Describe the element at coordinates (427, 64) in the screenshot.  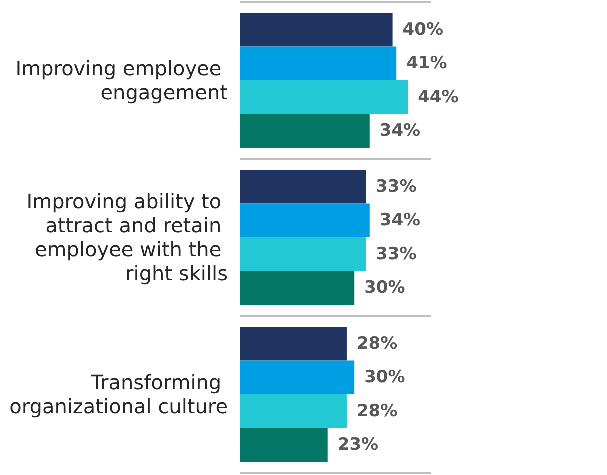
I see `data-label: 41%` at that location.